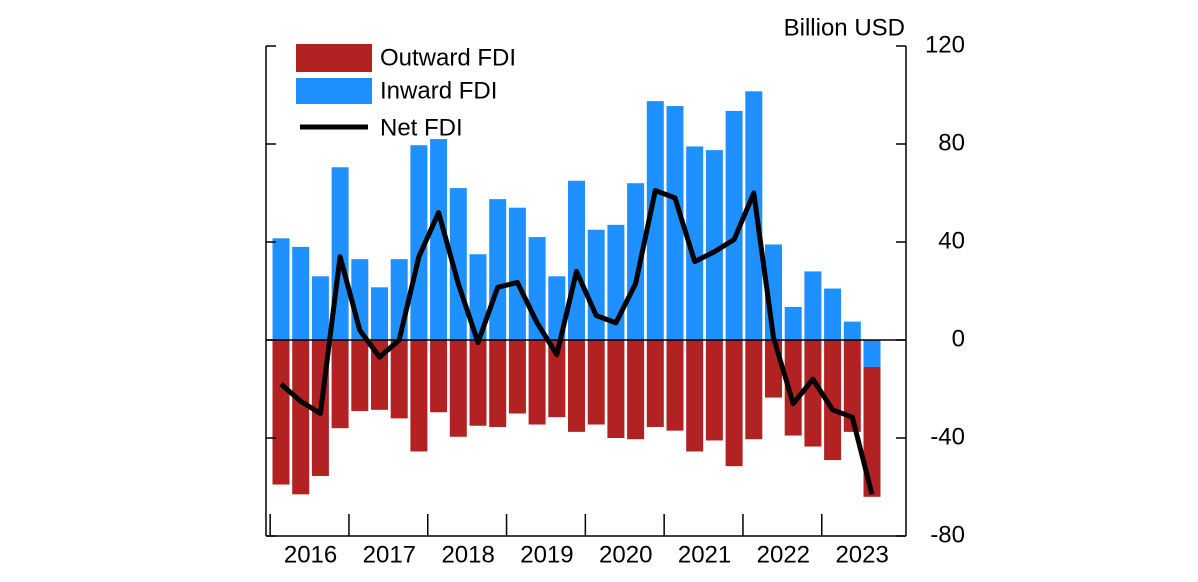 The height and width of the screenshot is (582, 1198). Describe the element at coordinates (945, 44) in the screenshot. I see `y-tick-label: 120` at that location.